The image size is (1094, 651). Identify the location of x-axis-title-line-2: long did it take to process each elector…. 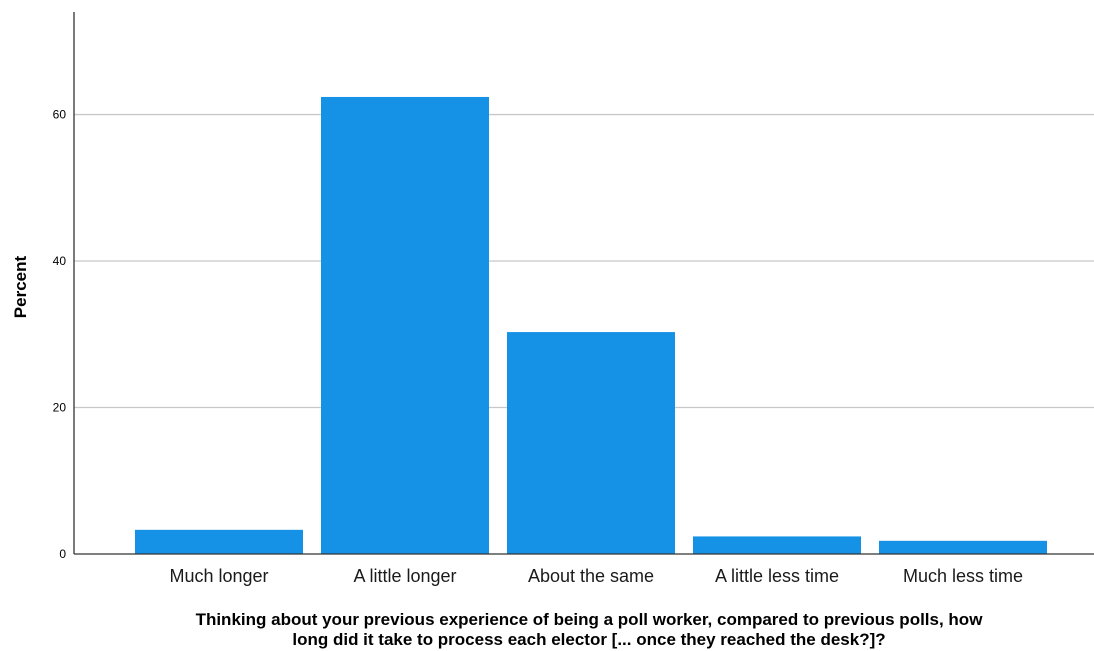
(588, 639).